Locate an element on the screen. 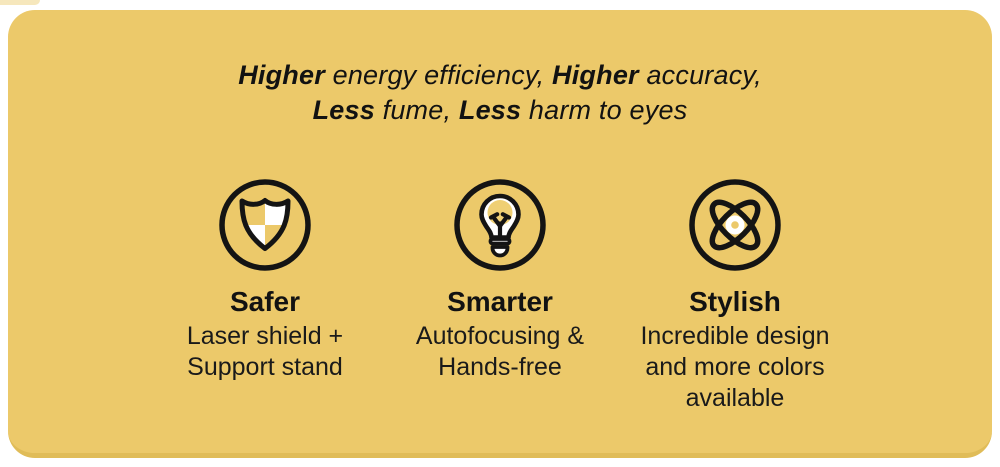  feature-title: Stylish is located at coordinates (735, 301).